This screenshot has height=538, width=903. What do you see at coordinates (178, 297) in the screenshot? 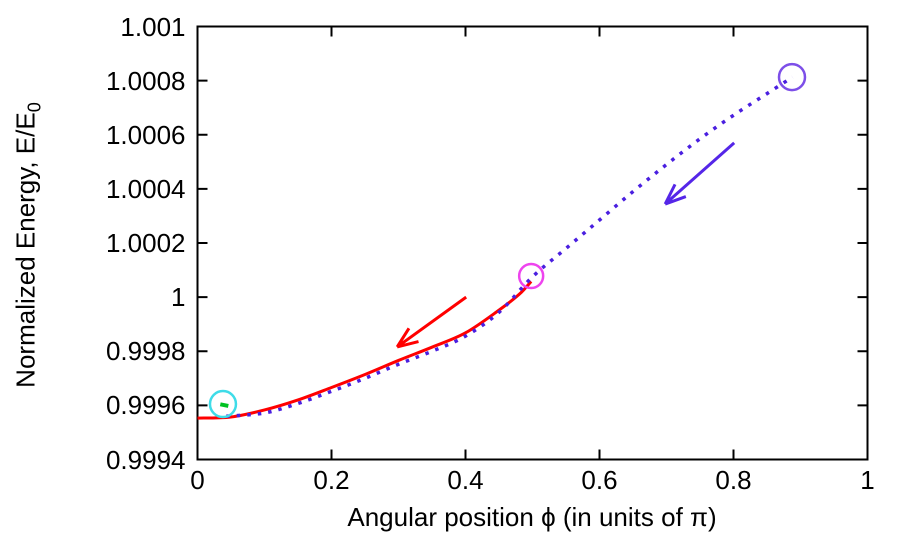
I see `y-tick-label: 1` at bounding box center [178, 297].